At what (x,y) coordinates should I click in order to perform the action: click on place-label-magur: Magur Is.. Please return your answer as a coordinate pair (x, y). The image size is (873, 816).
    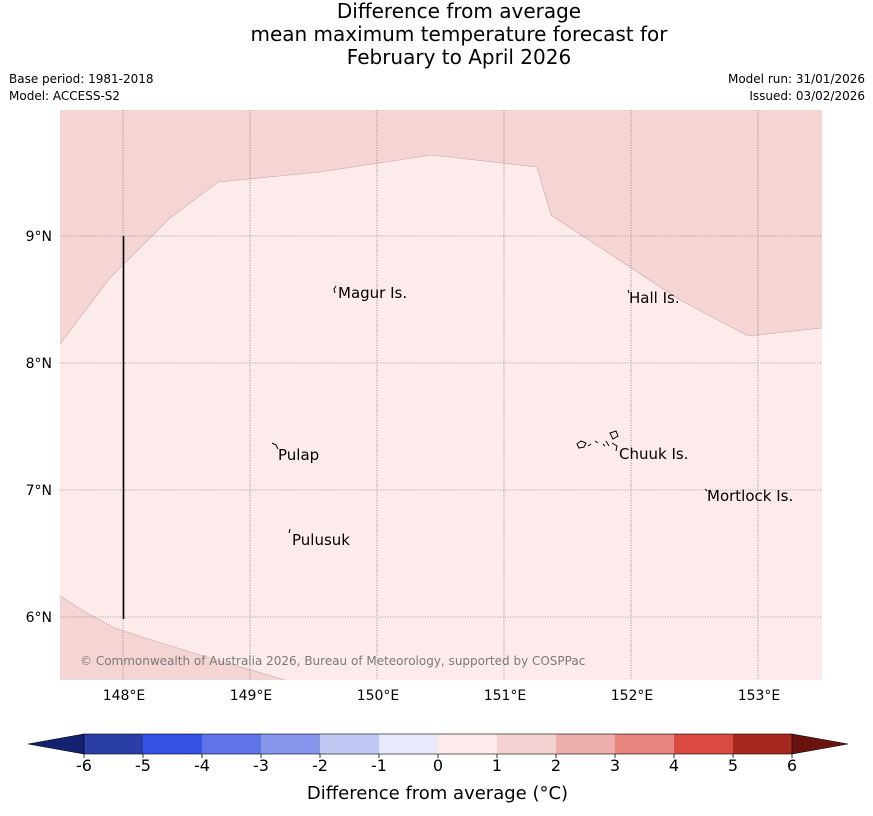
    Looking at the image, I should click on (372, 293).